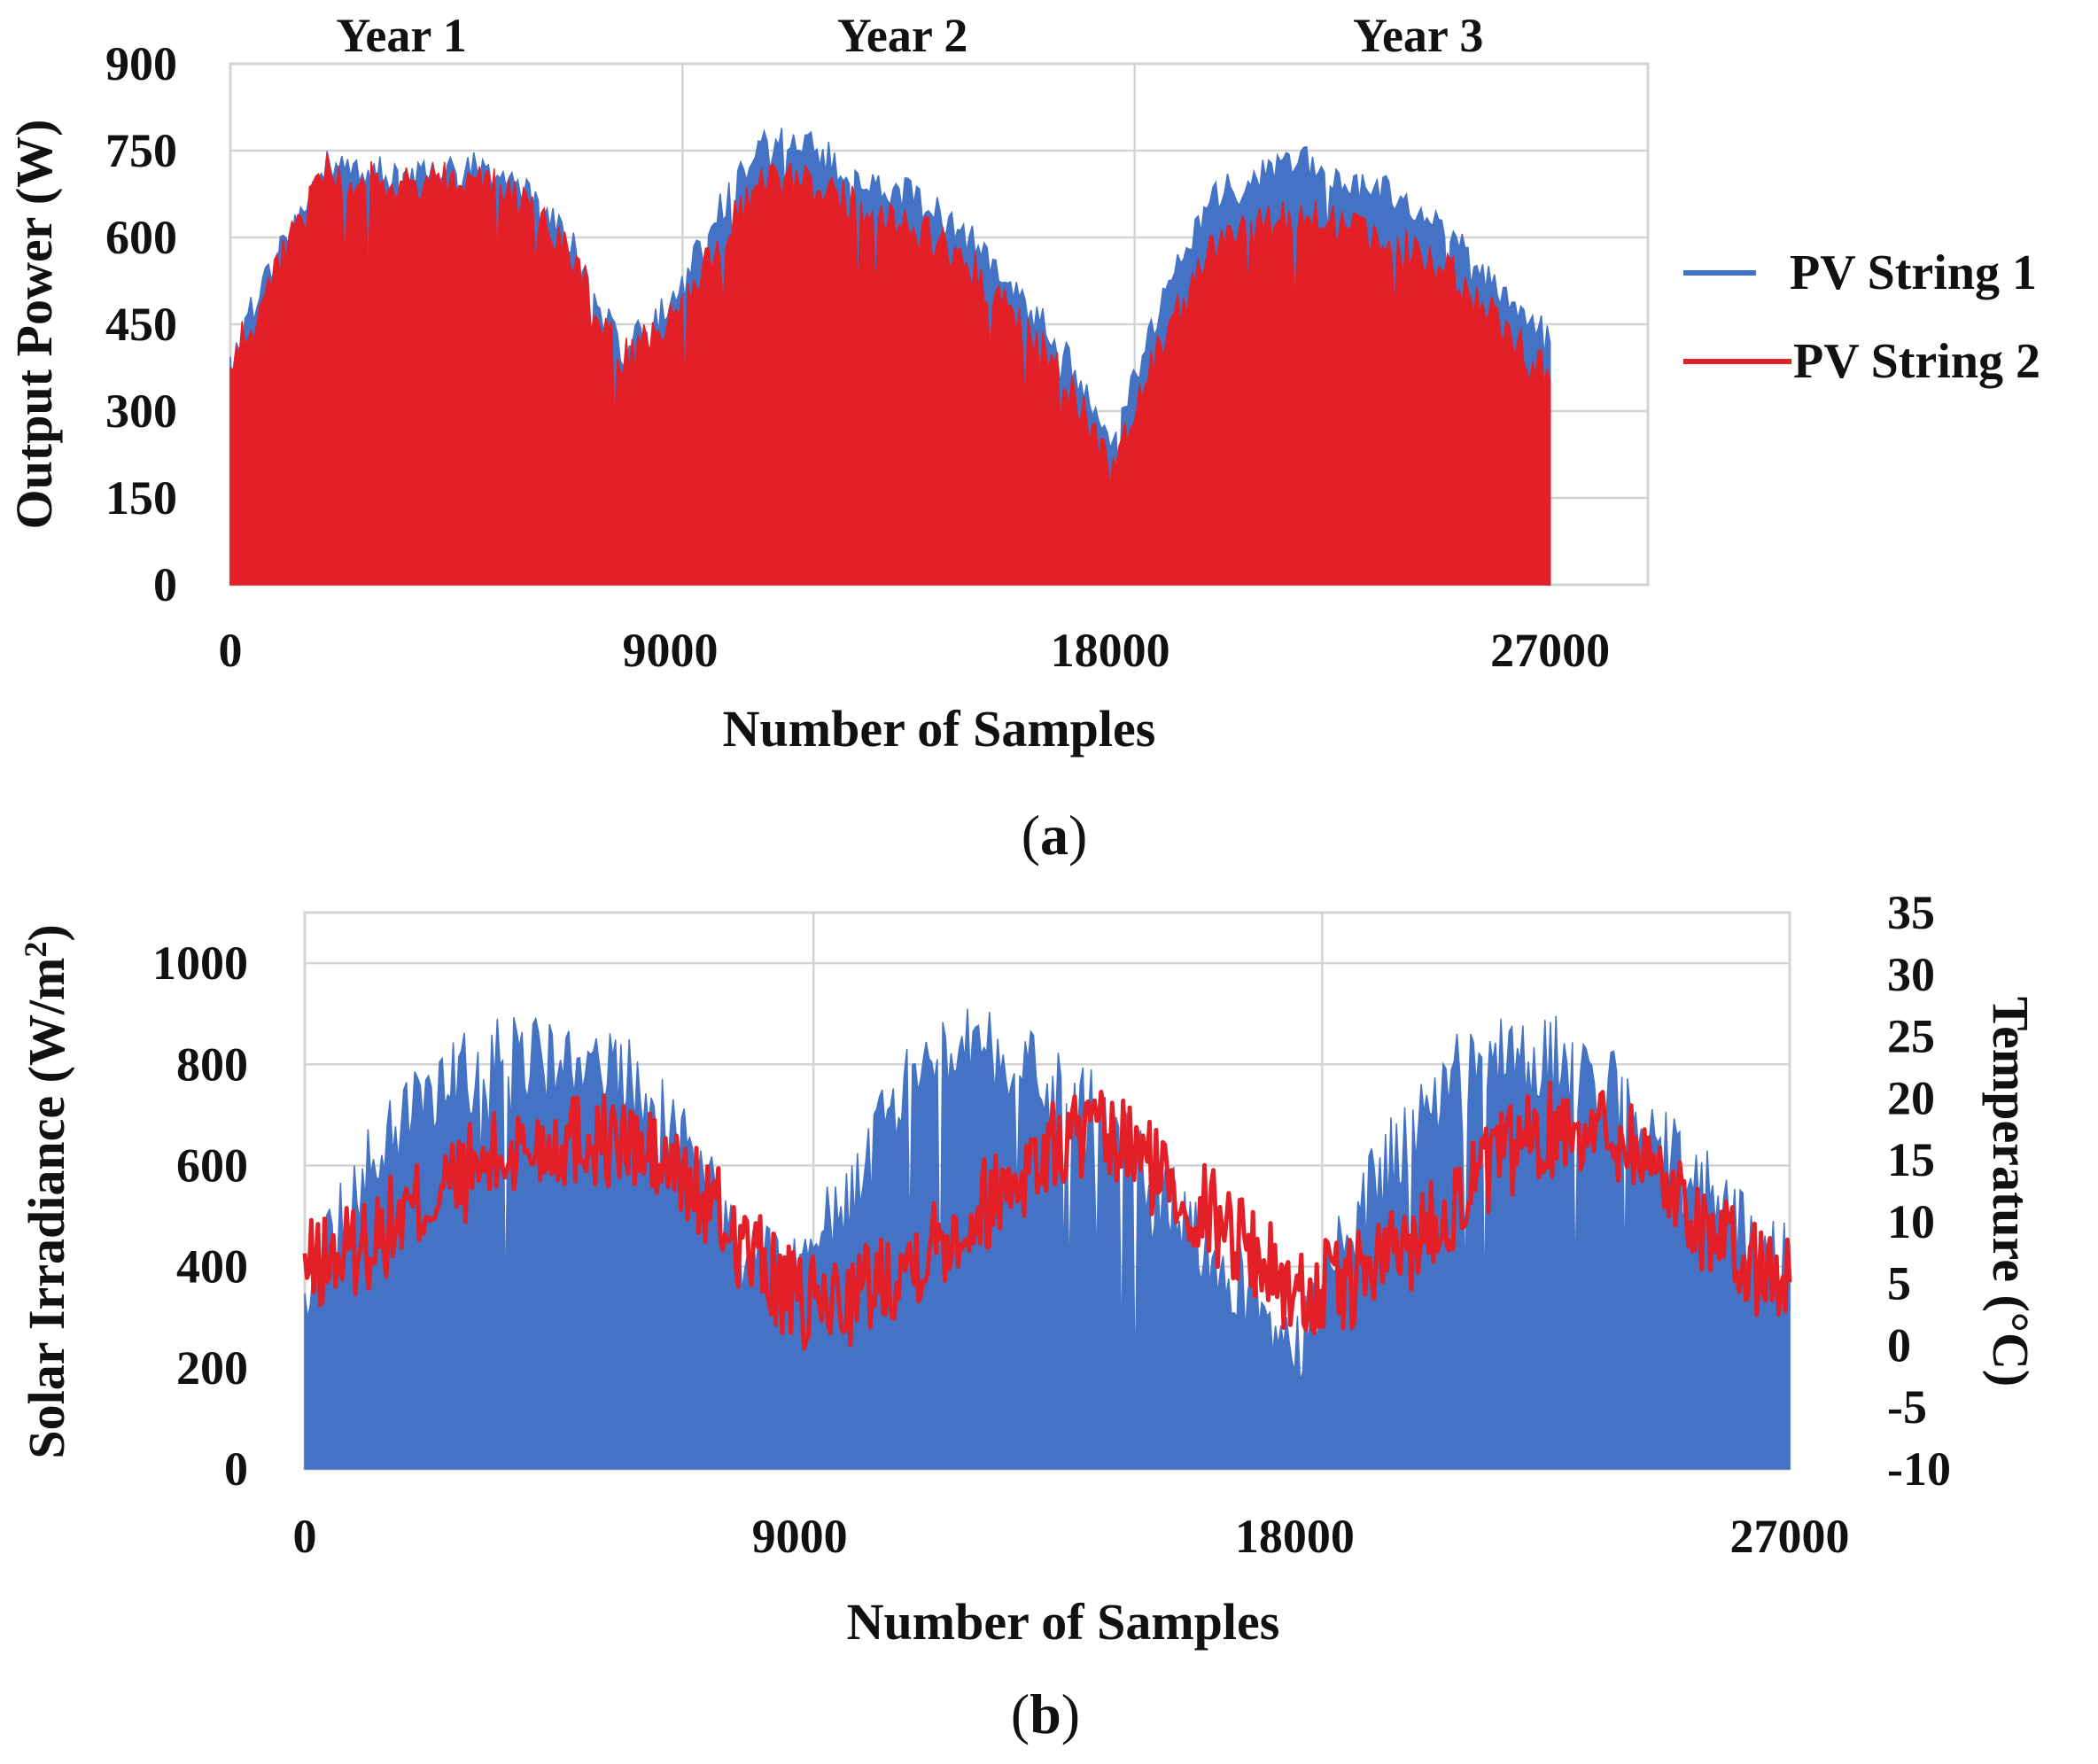 Image resolution: width=2098 pixels, height=1764 pixels. What do you see at coordinates (305, 1536) in the screenshot?
I see `panel-b-x-tick-label: 0` at bounding box center [305, 1536].